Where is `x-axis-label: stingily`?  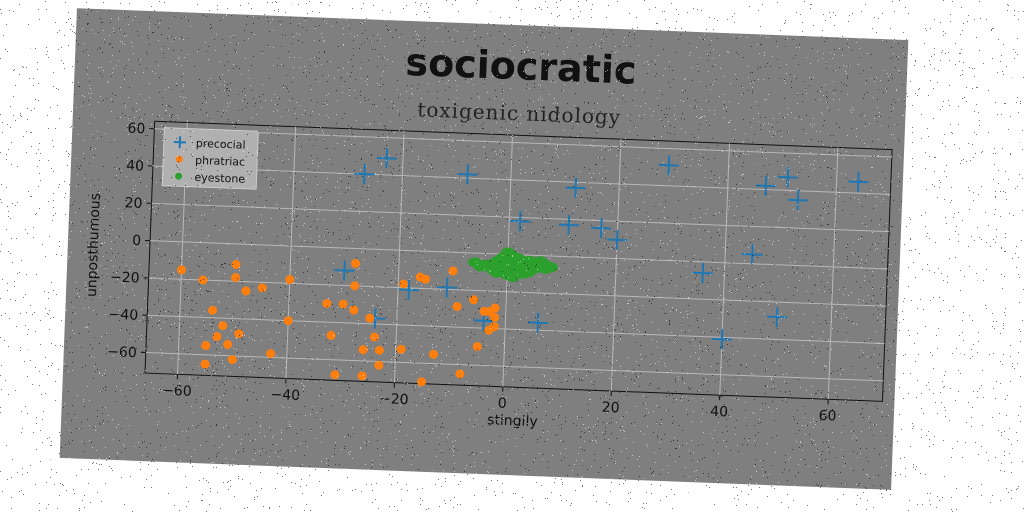 x-axis-label: stingily is located at coordinates (512, 421).